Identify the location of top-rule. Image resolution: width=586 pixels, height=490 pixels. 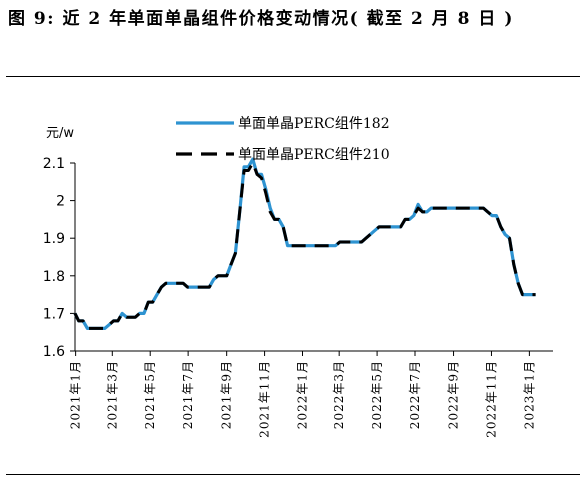
(293, 76).